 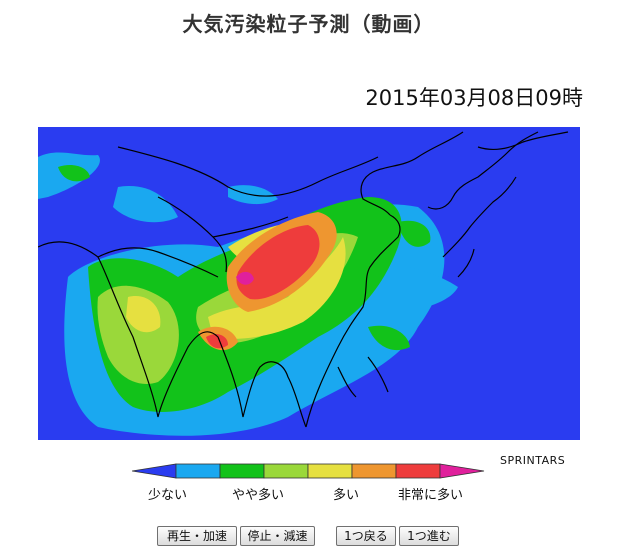 I want to click on concentration-layer-magenta, so click(x=245, y=278).